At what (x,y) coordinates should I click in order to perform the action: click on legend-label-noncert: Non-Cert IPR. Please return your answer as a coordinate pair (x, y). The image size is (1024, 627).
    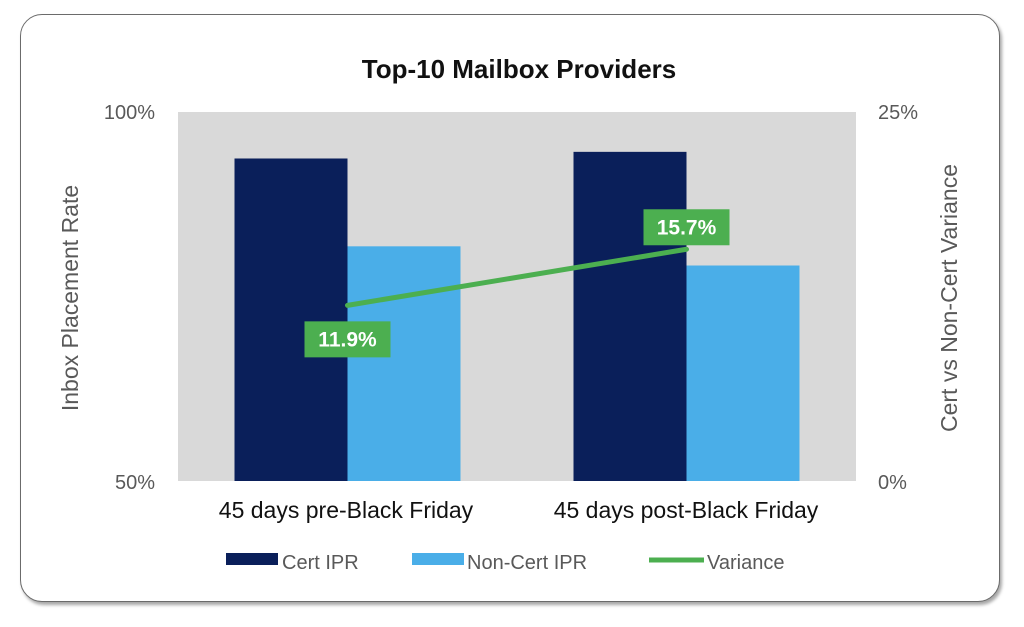
    Looking at the image, I should click on (527, 563).